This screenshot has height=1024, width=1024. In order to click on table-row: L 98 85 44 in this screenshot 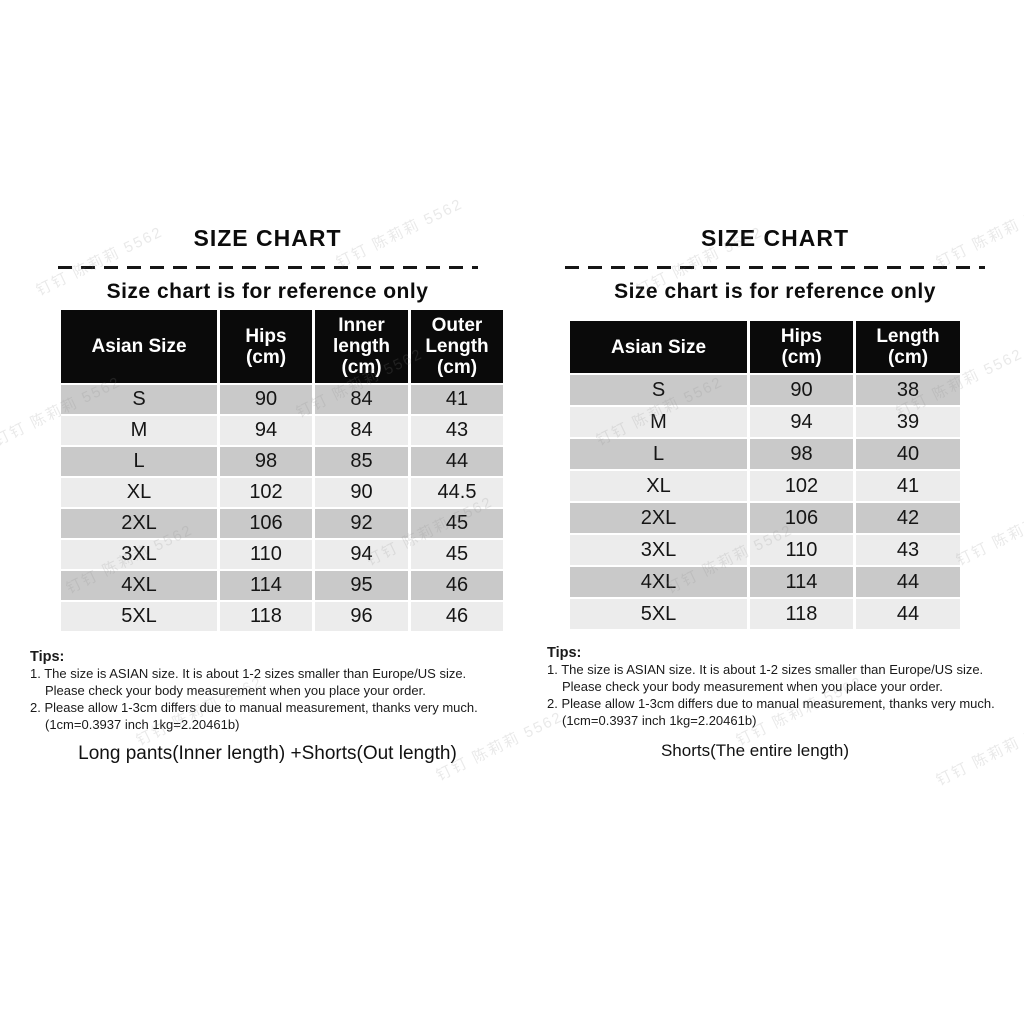, I will do `click(282, 460)`.